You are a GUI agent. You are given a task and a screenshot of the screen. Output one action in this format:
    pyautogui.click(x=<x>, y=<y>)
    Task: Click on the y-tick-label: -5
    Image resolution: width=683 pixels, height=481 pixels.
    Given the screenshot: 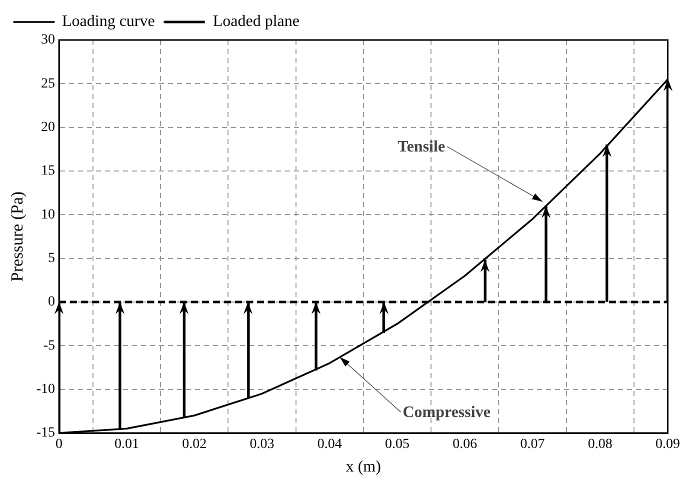 What is the action you would take?
    pyautogui.click(x=49, y=346)
    